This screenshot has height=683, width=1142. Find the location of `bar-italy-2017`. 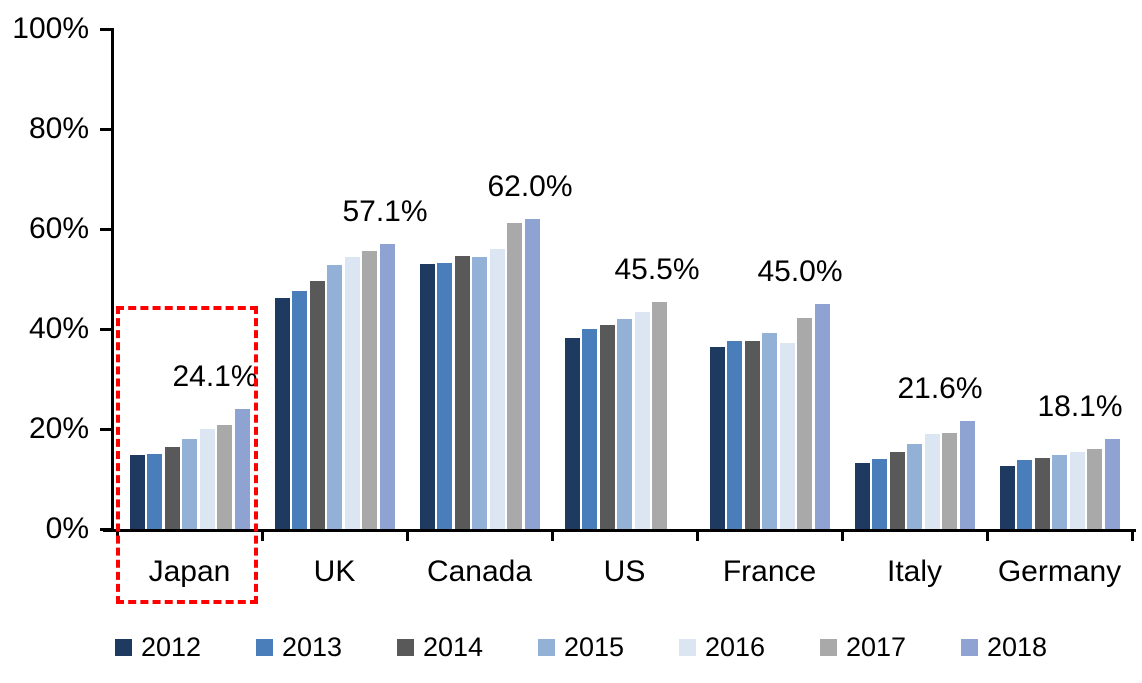

bar-italy-2017 is located at coordinates (949, 480).